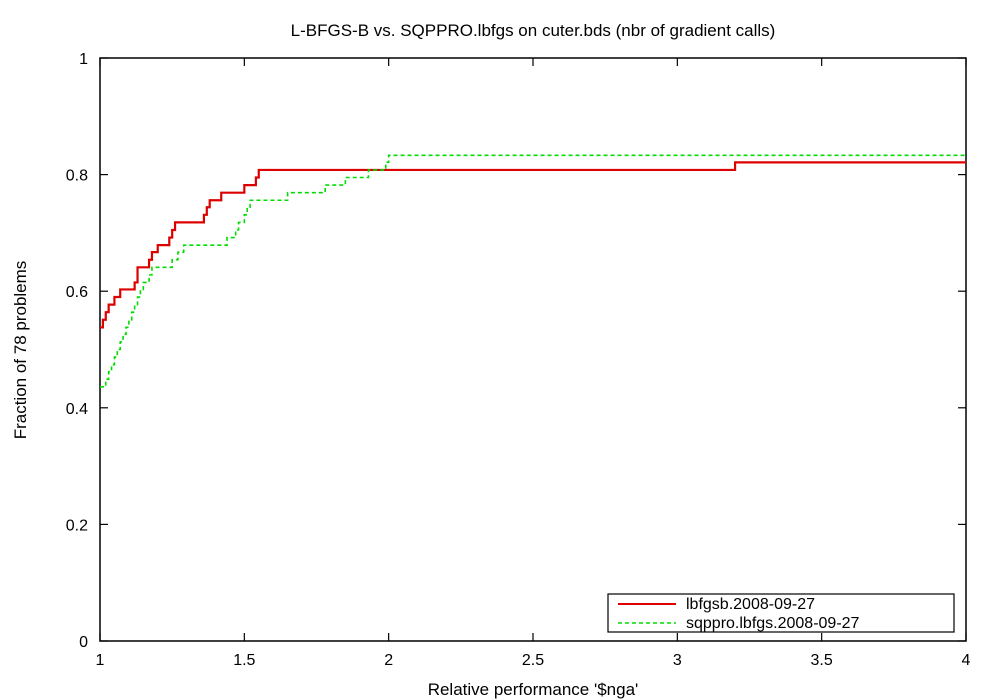  I want to click on legend-label-sqppro: sqppro.lbfgs.2008-09-27, so click(773, 623).